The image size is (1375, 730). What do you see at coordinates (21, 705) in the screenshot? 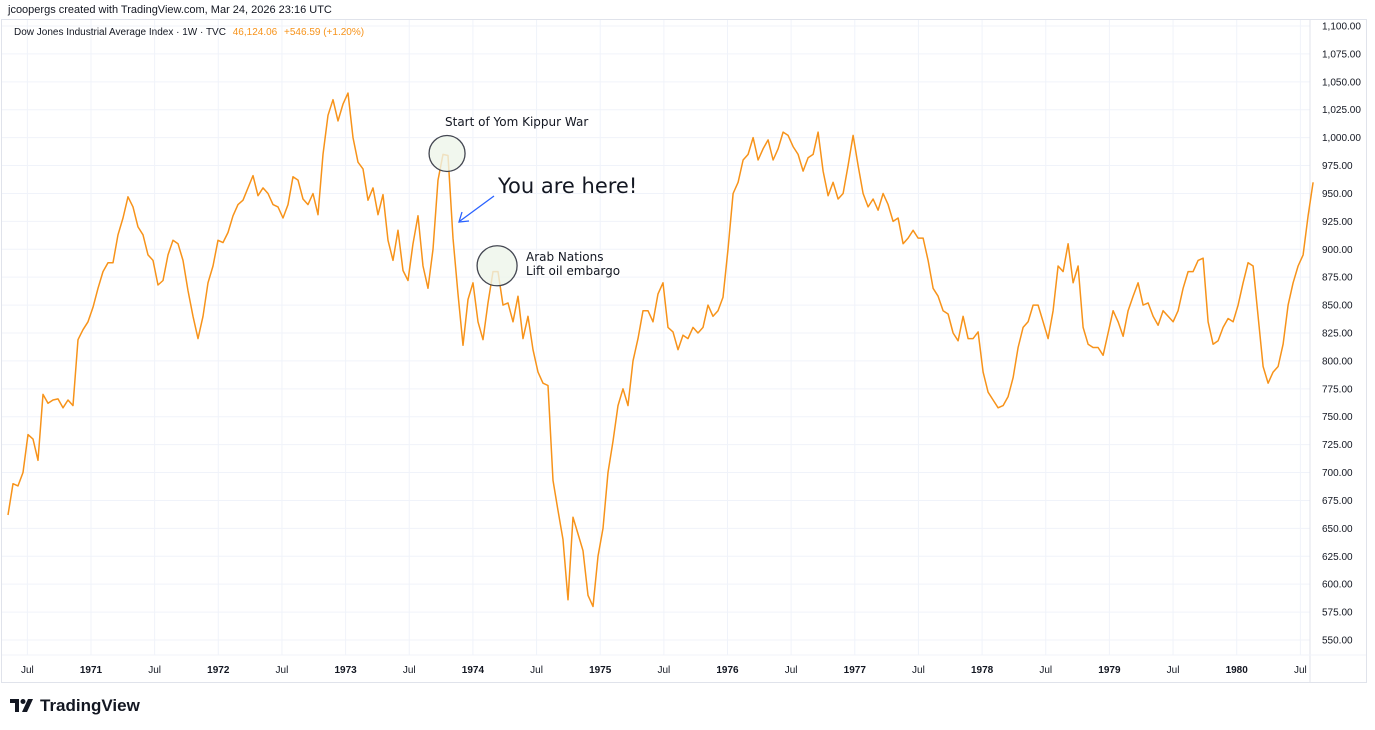
I see `tradingview-logo-icon` at bounding box center [21, 705].